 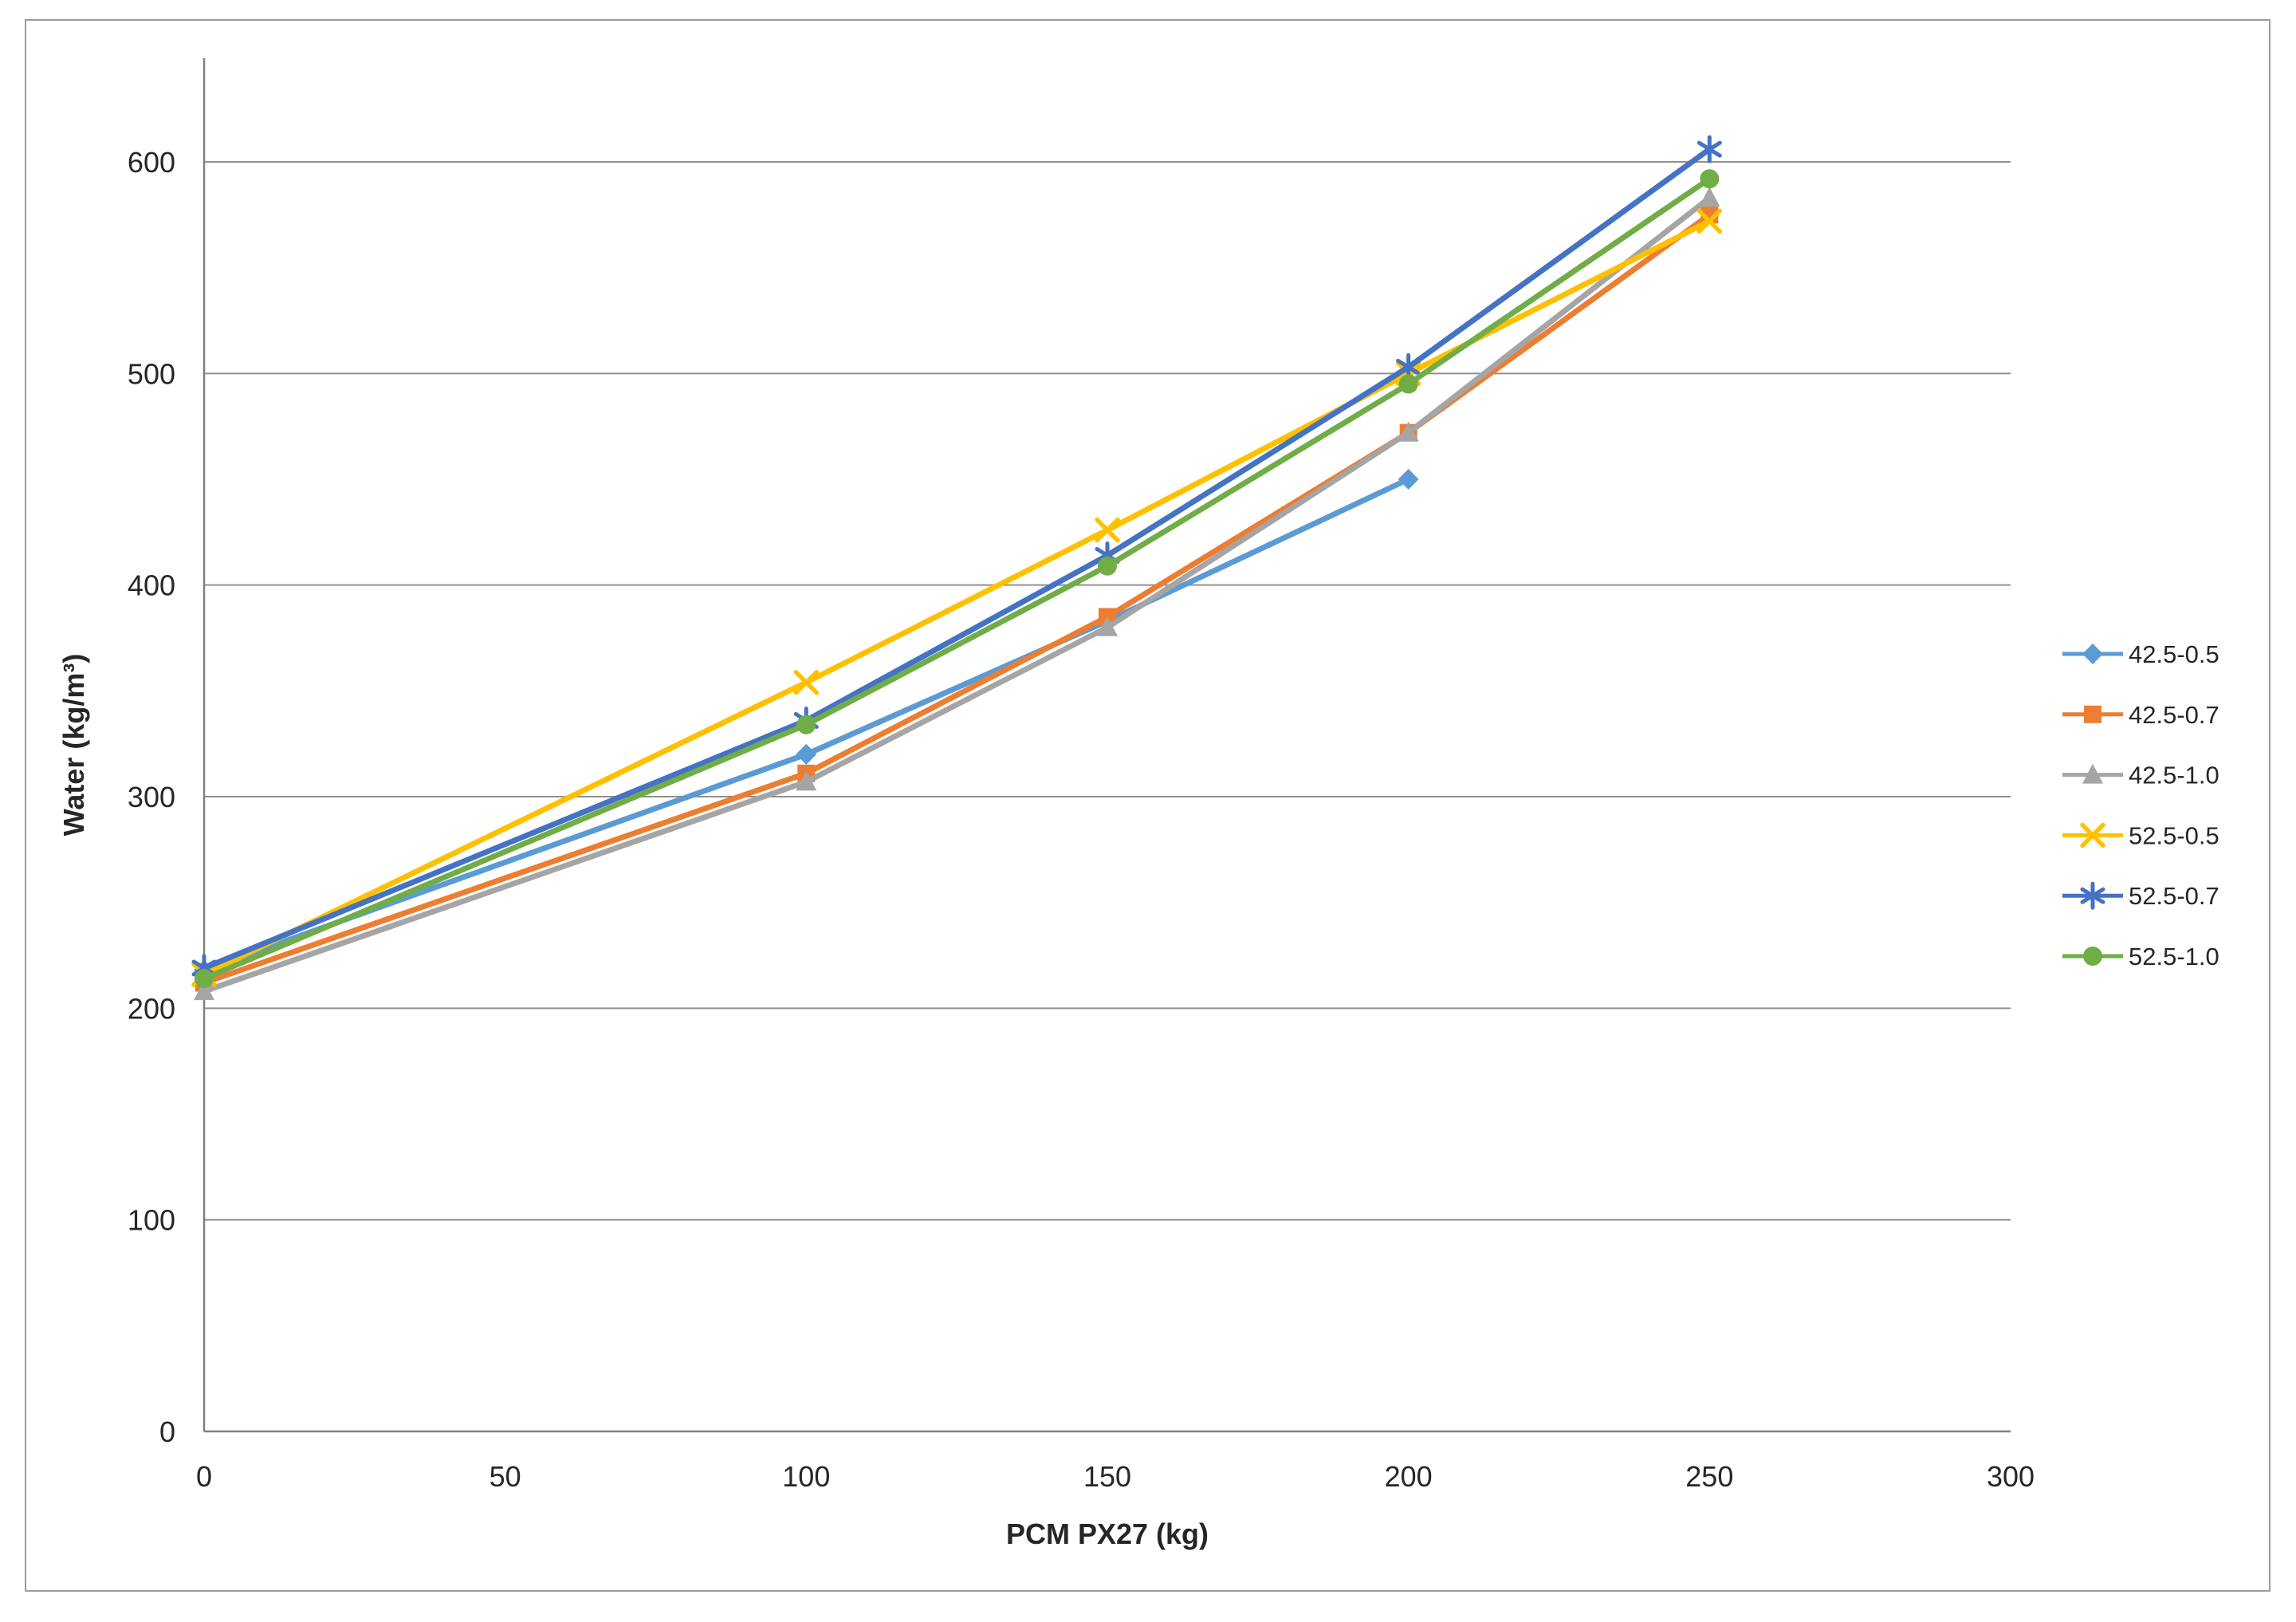 What do you see at coordinates (2174, 835) in the screenshot?
I see `legend-label: 52.5-0.5` at bounding box center [2174, 835].